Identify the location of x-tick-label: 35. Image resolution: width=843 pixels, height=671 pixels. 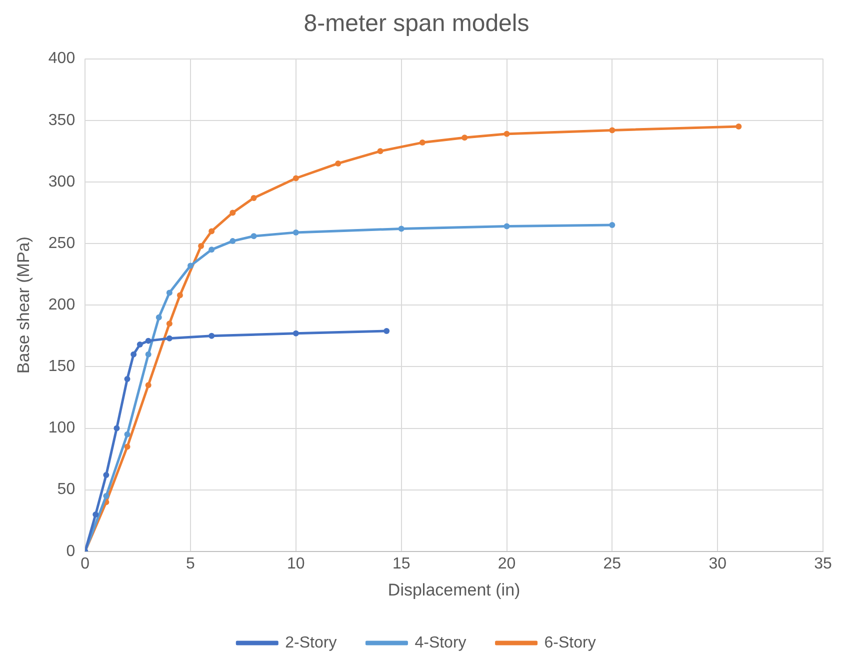
(823, 563).